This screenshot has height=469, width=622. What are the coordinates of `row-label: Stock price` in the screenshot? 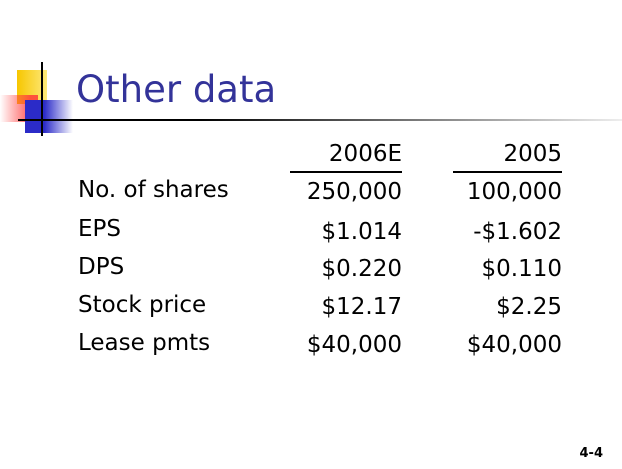 It's located at (142, 305).